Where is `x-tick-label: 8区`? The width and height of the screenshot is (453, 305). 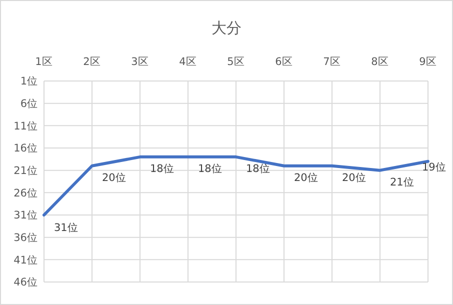 x-tick-label: 8区 is located at coordinates (380, 62).